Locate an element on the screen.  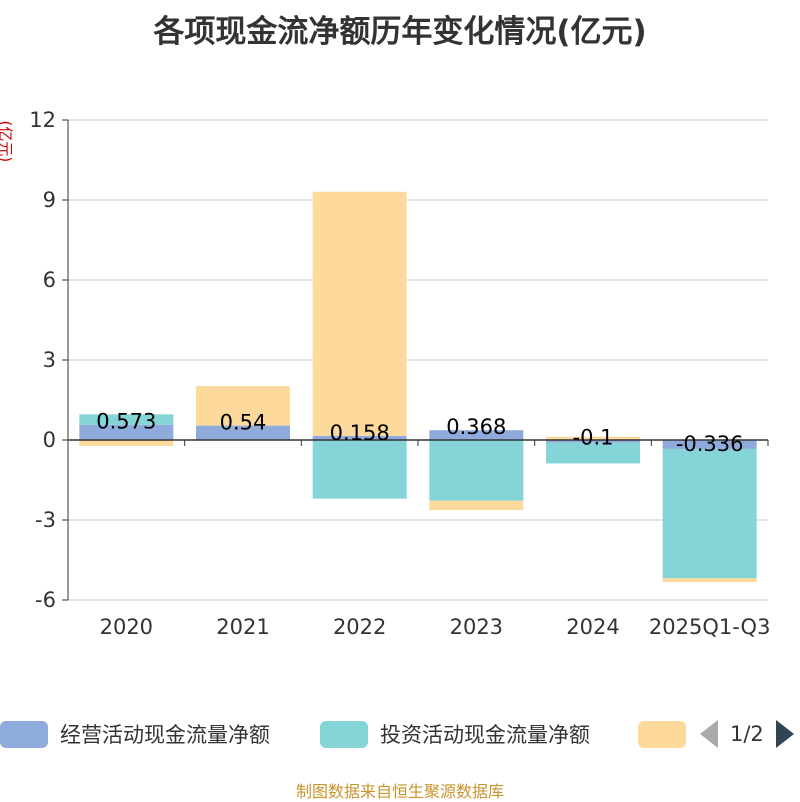
x-tick-label: 2023 is located at coordinates (476, 627).